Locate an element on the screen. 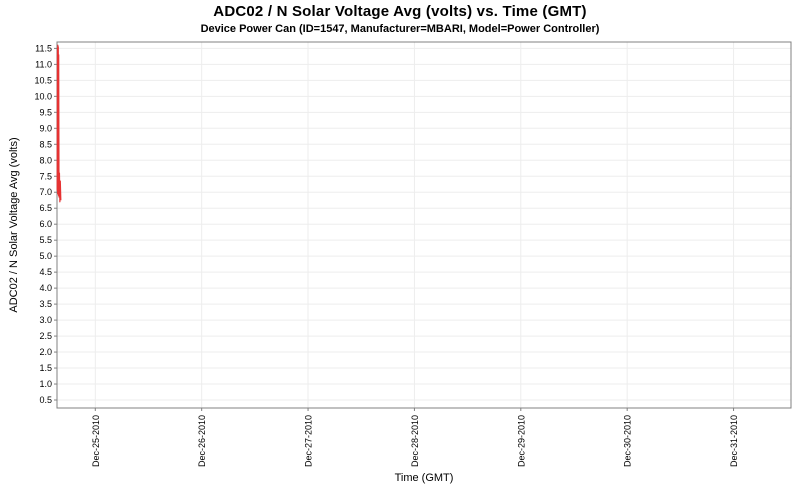 Image resolution: width=800 pixels, height=500 pixels. y-tick-label: 7.0 is located at coordinates (45, 192).